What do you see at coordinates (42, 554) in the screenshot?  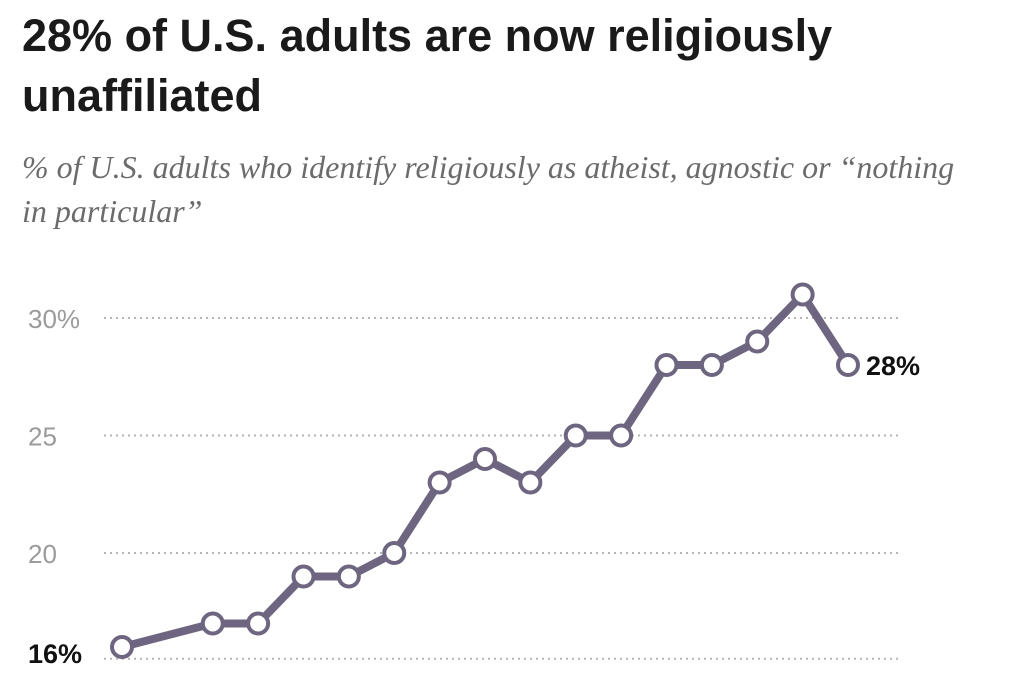 I see `y-tick-label: 20` at bounding box center [42, 554].